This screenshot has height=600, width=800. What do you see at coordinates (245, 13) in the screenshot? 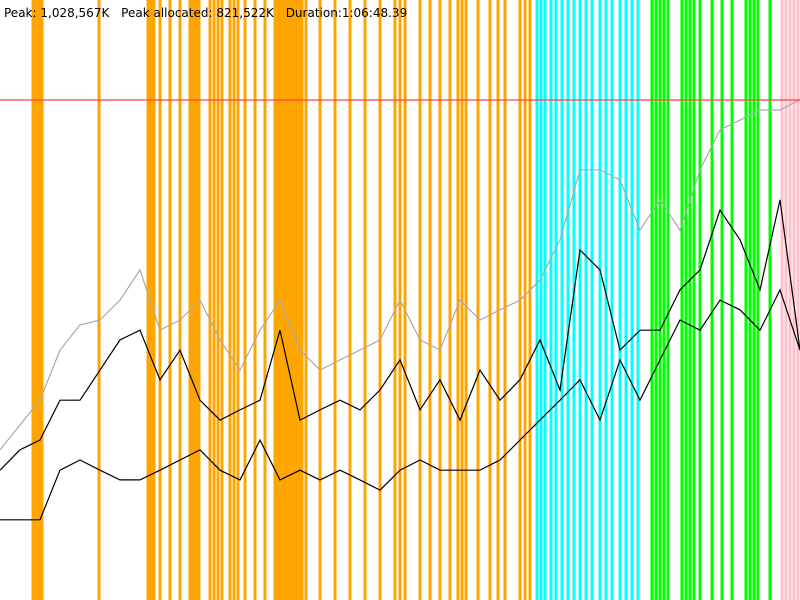
I see `stat-value: 821,522K` at bounding box center [245, 13].